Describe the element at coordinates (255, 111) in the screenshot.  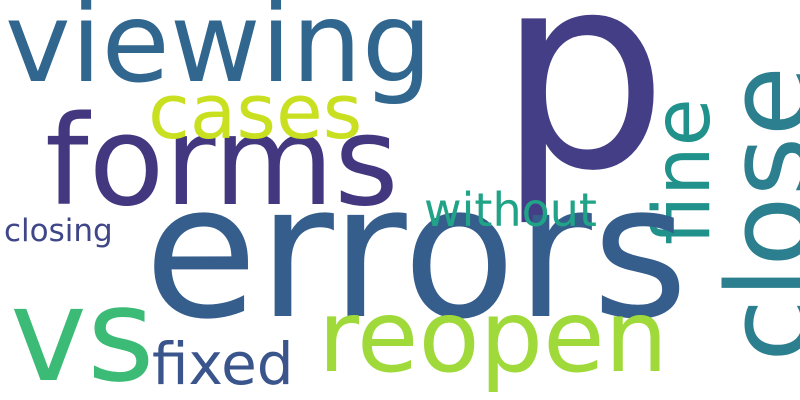
I see `word-cases: cases` at that location.